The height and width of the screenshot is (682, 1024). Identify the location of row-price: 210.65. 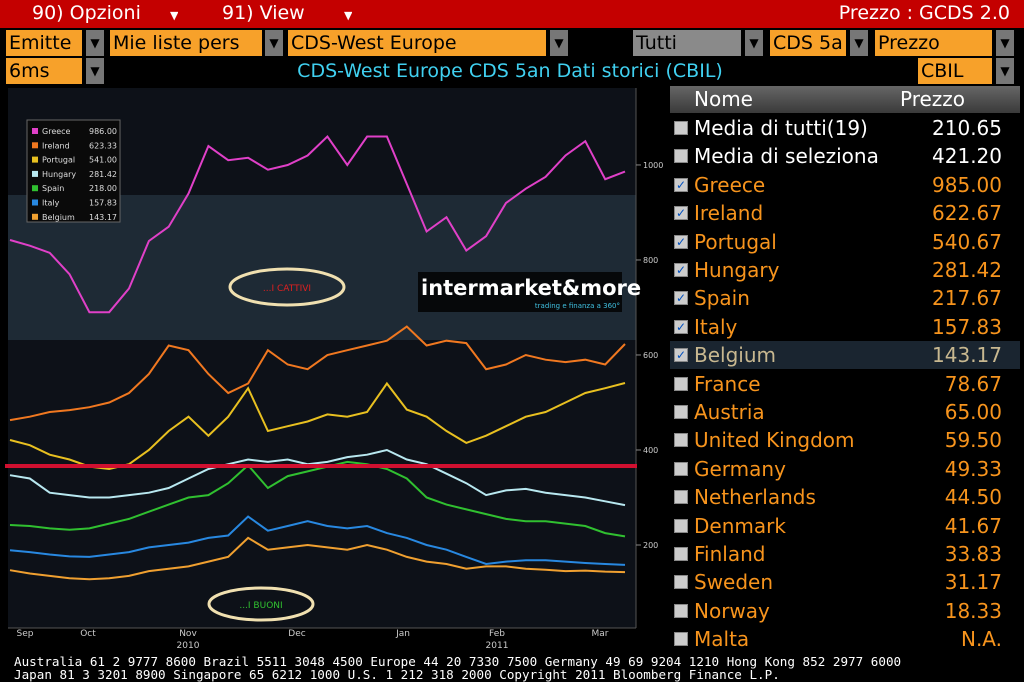
(967, 128).